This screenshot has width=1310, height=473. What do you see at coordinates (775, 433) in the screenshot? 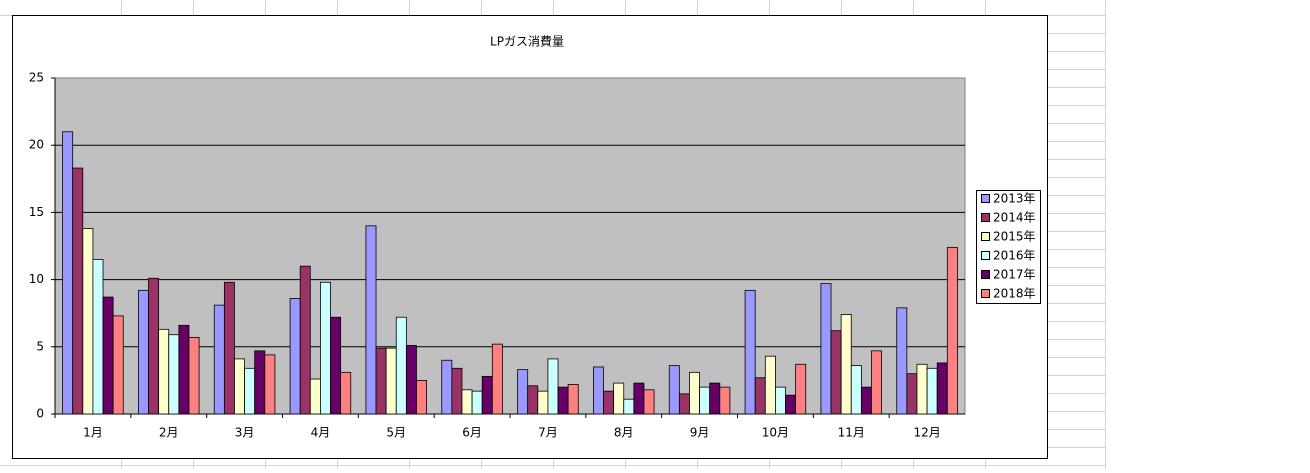
I see `x-tick-label: 10月` at bounding box center [775, 433].